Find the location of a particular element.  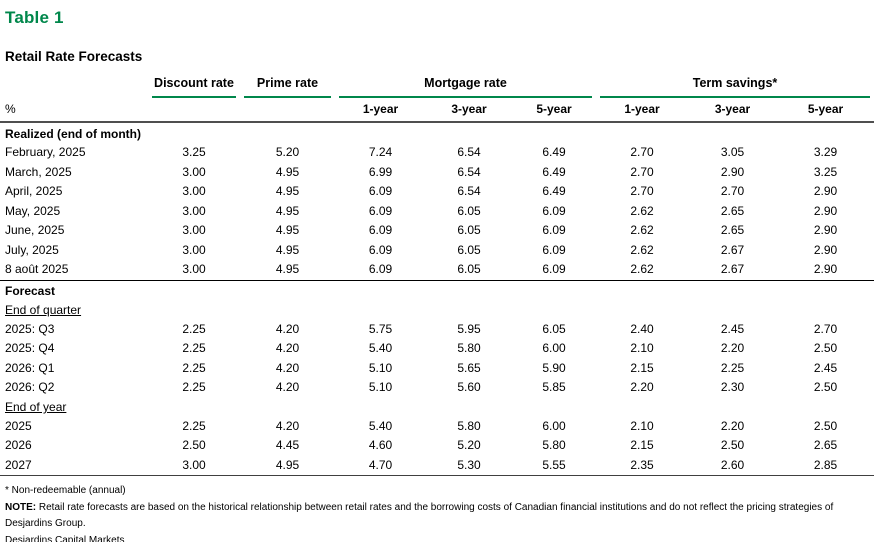

rate-cell: 3.05 is located at coordinates (732, 152).